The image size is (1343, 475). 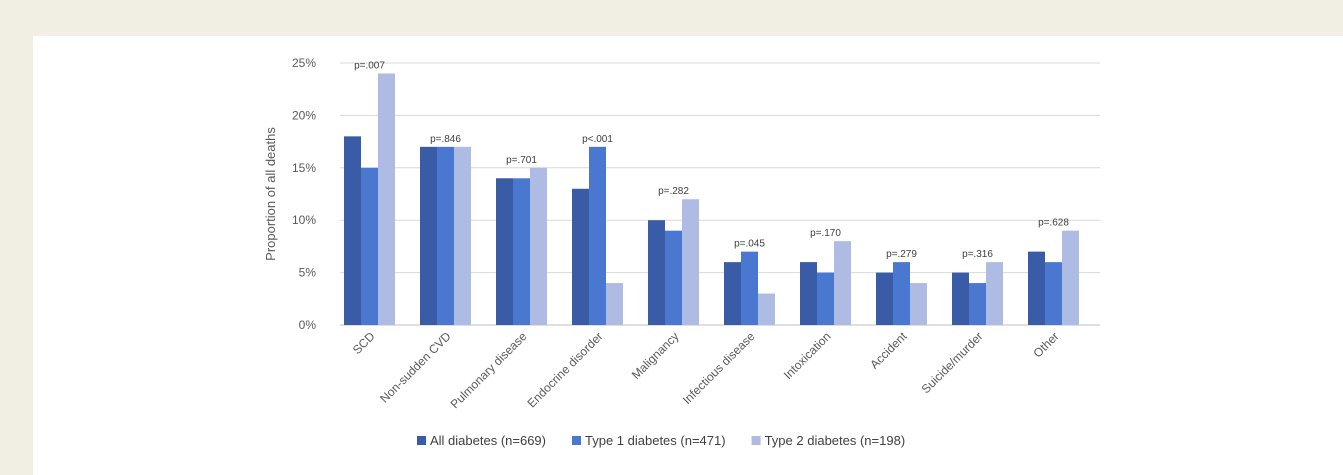 What do you see at coordinates (719, 368) in the screenshot?
I see `category-label: Infectious disease` at bounding box center [719, 368].